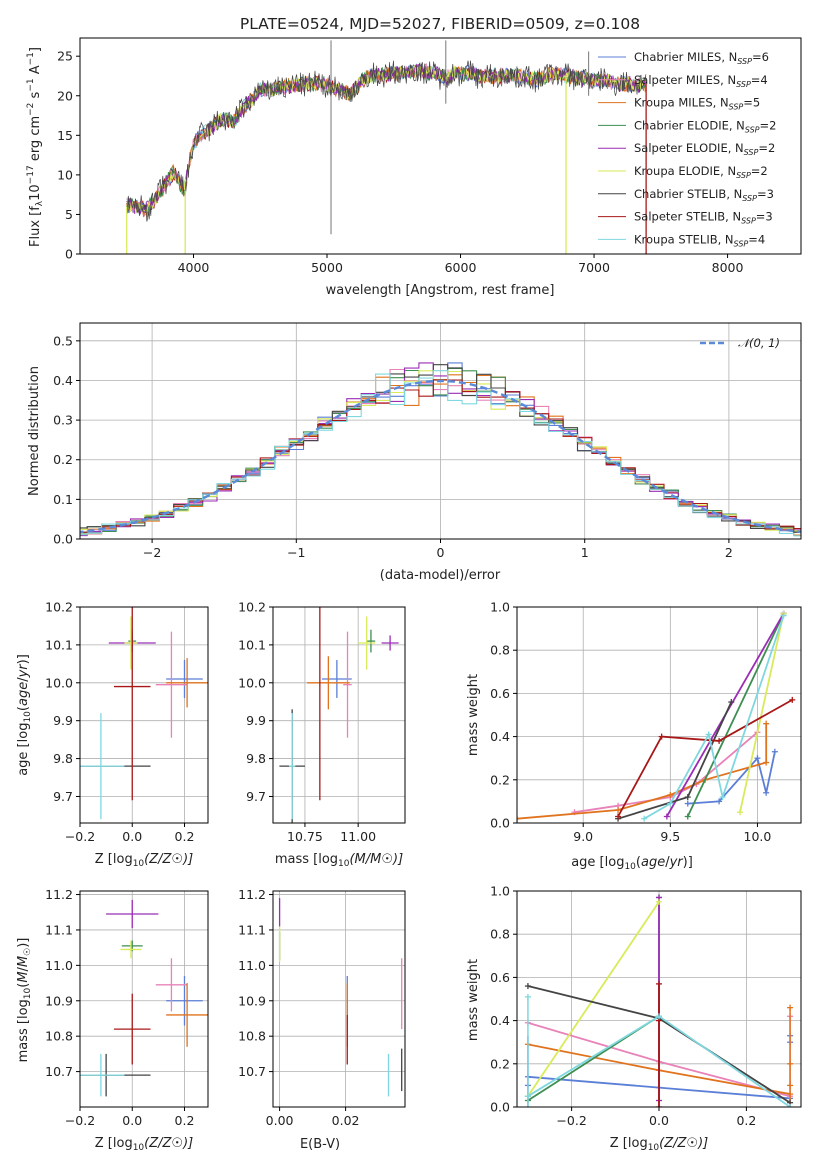 The width and height of the screenshot is (819, 1170). I want to click on spectrum-series-chabrier-stelib, so click(386, 141).